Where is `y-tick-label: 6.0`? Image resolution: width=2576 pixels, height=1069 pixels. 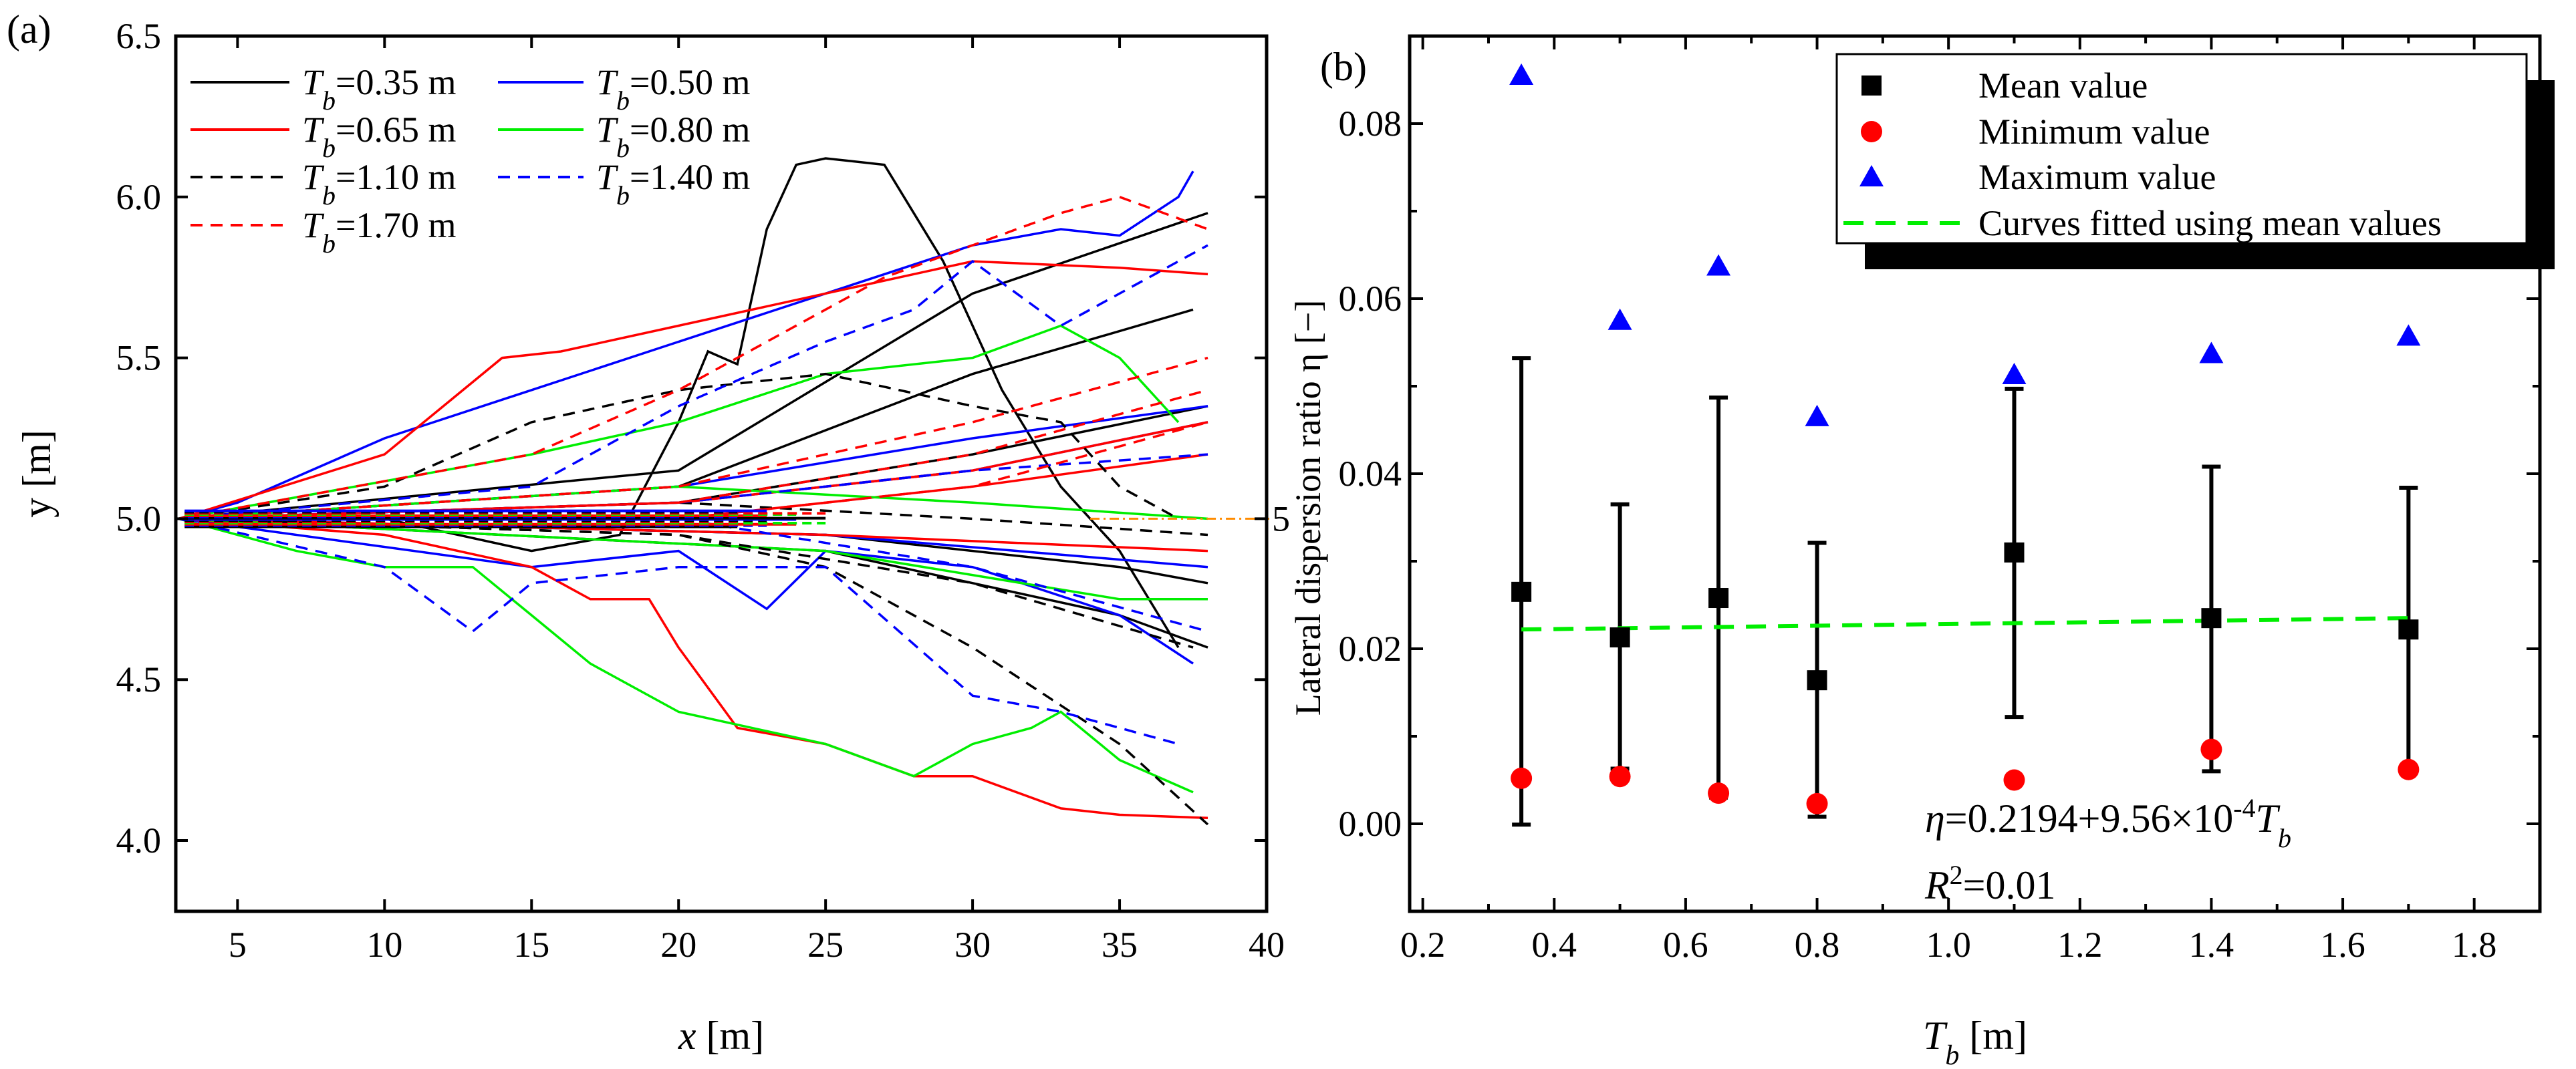 y-tick-label: 6.0 is located at coordinates (139, 197).